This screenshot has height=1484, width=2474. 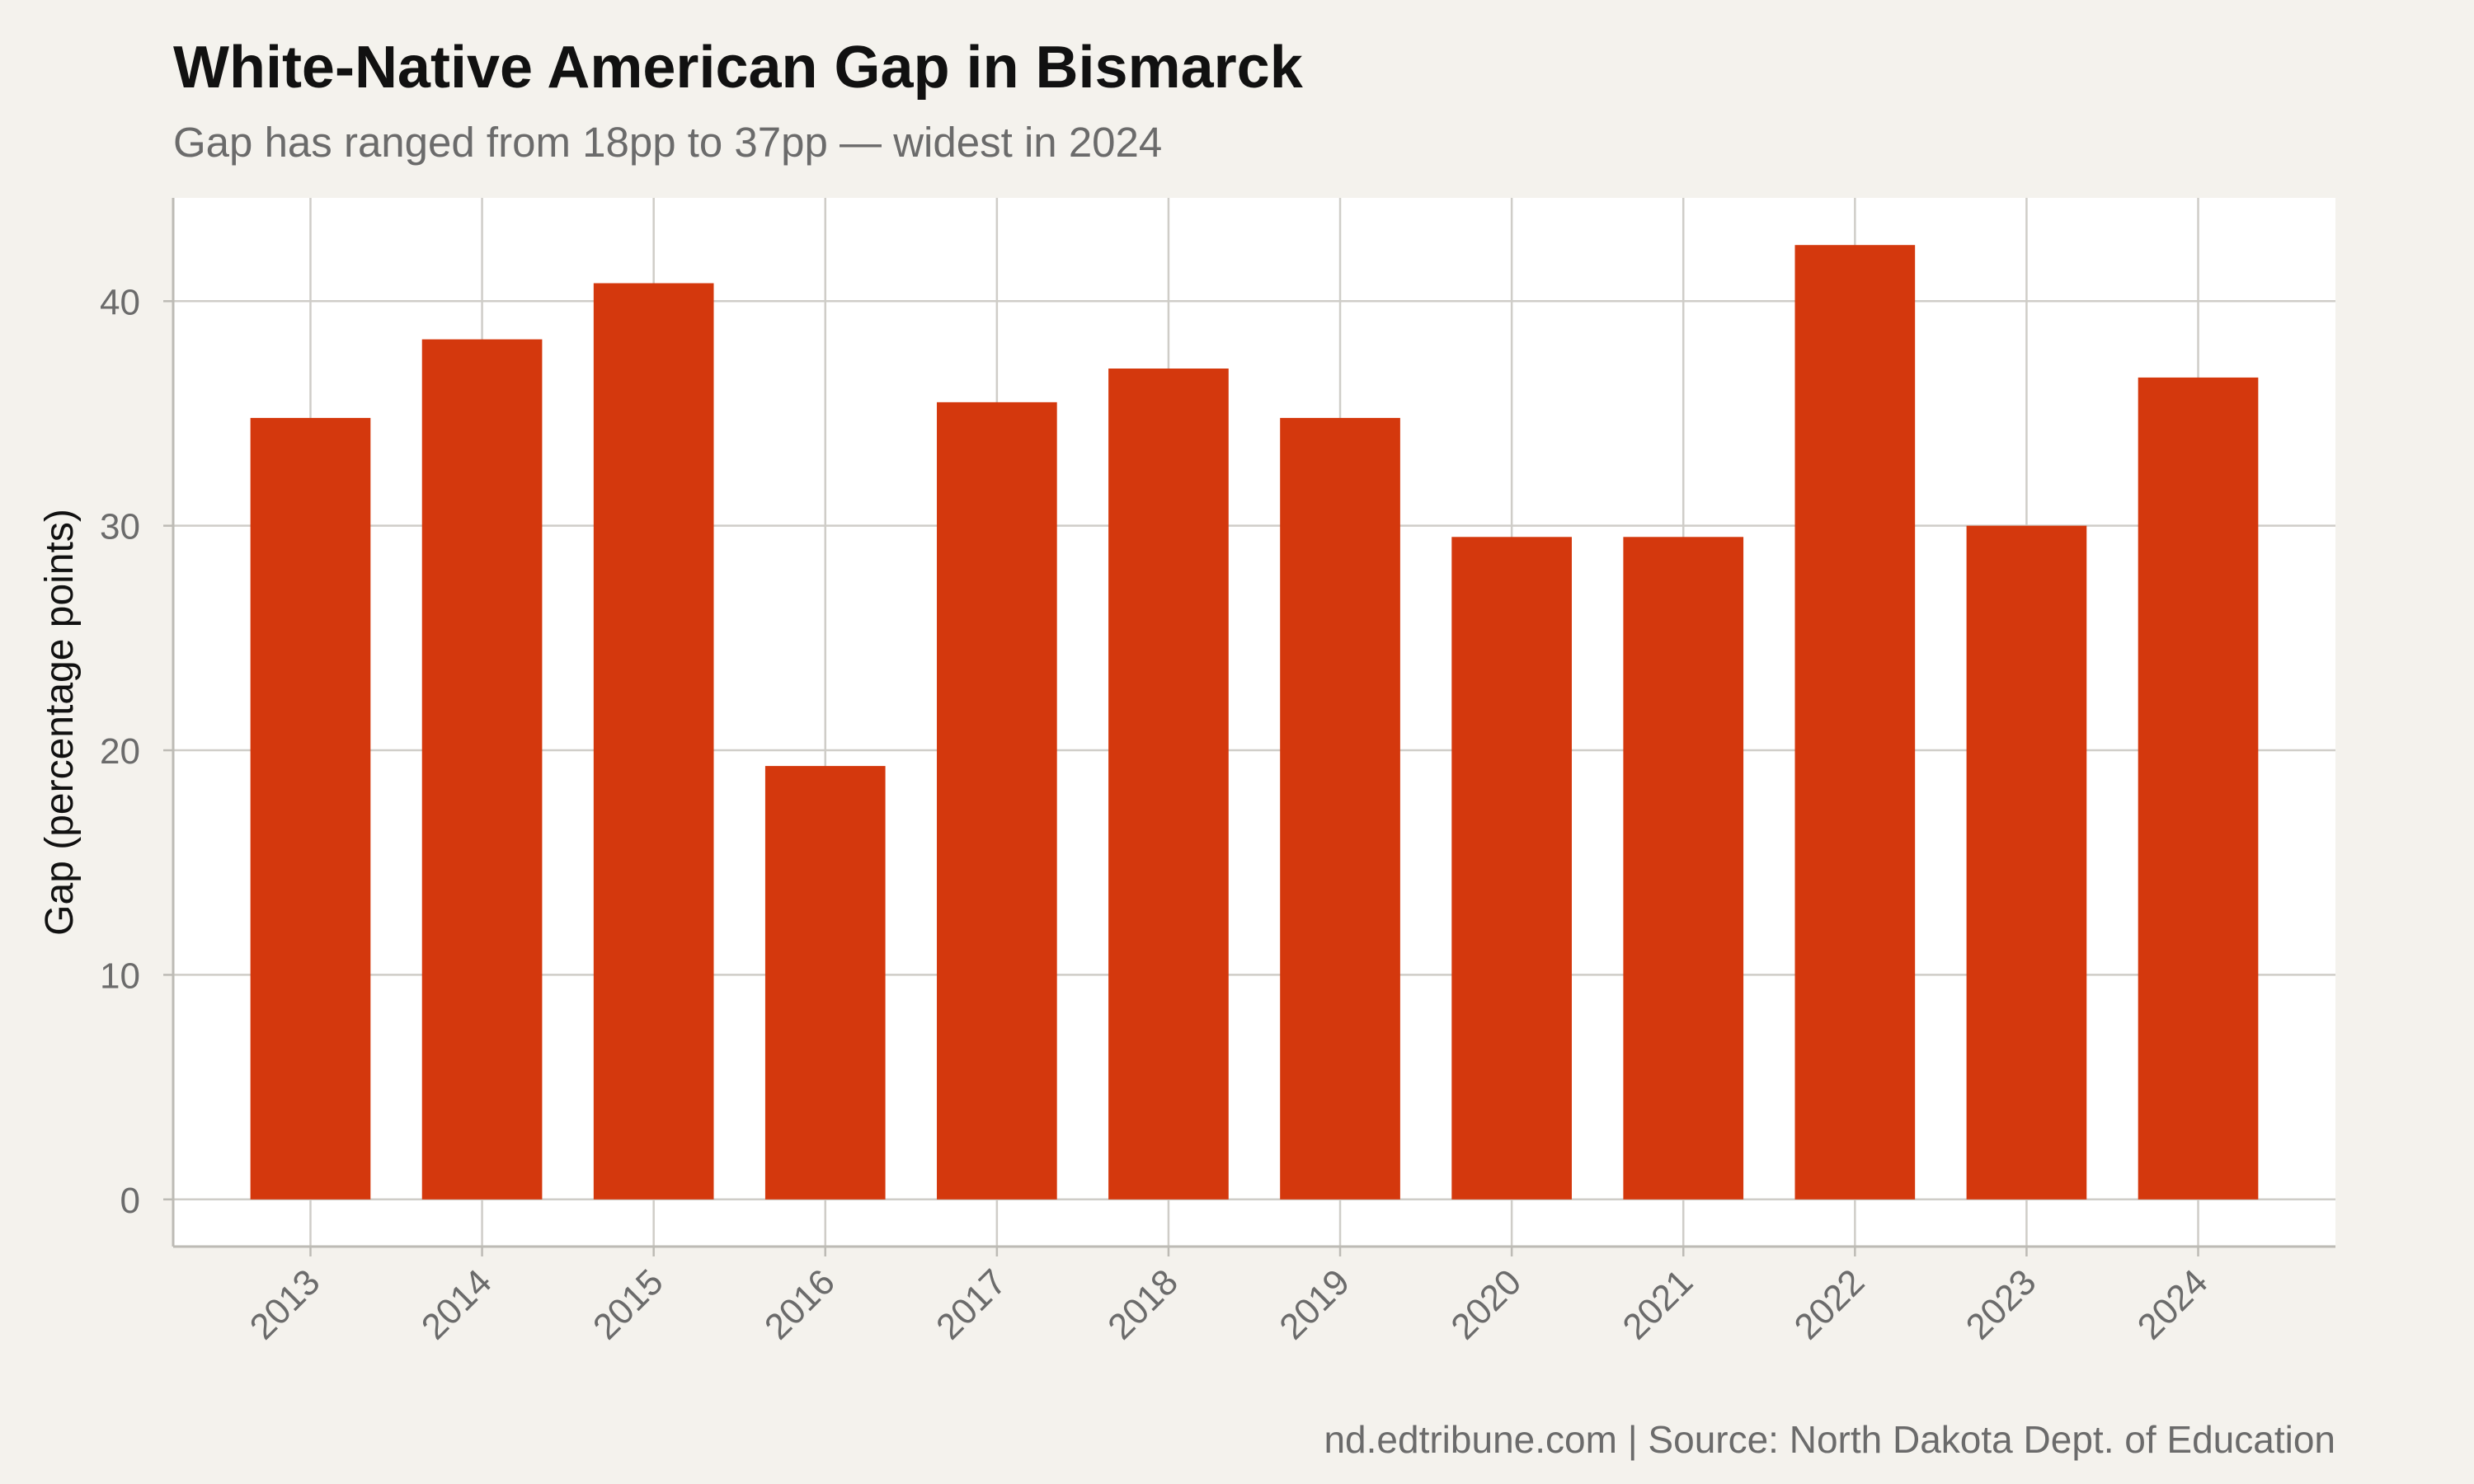 What do you see at coordinates (2198, 788) in the screenshot?
I see `bar-2024` at bounding box center [2198, 788].